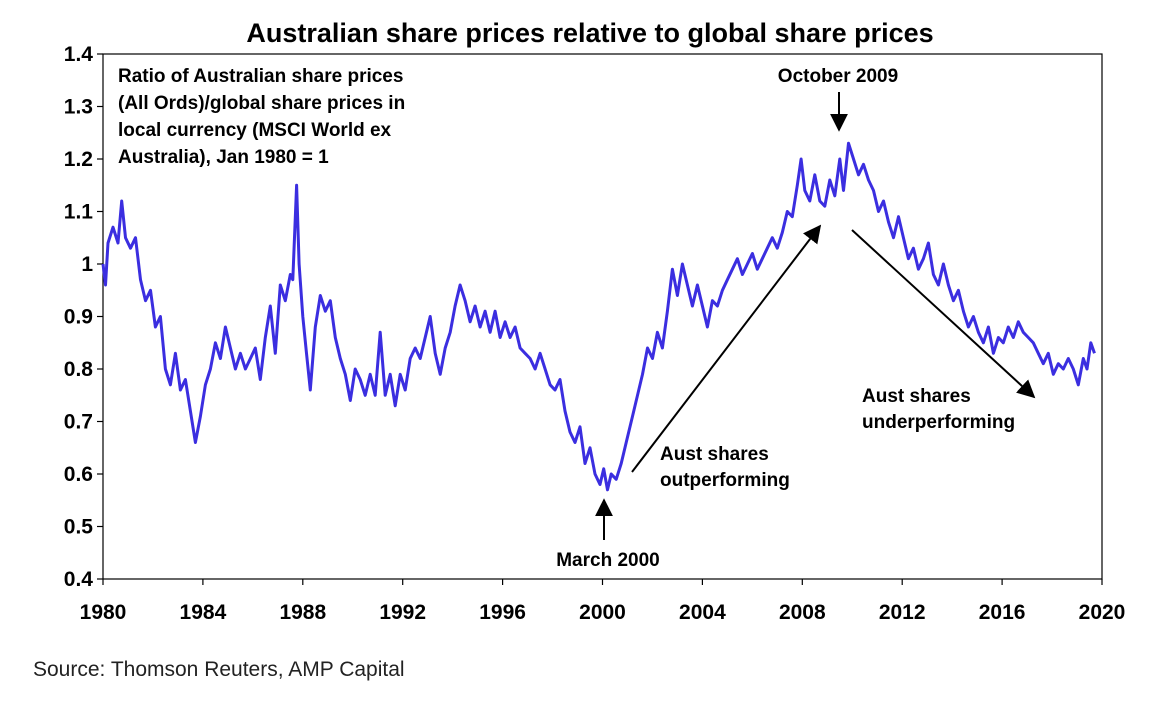 The image size is (1160, 704). What do you see at coordinates (943, 314) in the screenshot?
I see `underperform-arrow` at bounding box center [943, 314].